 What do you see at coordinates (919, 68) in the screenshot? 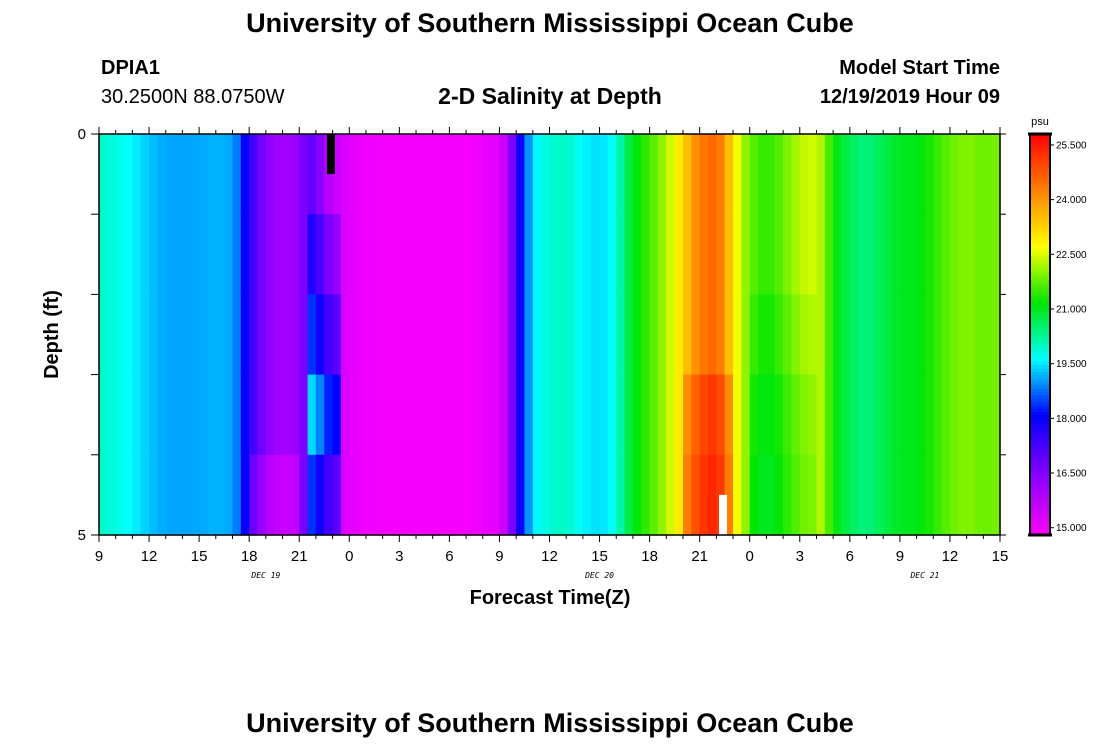
I see `model-start-label: Model Start Time` at bounding box center [919, 68].